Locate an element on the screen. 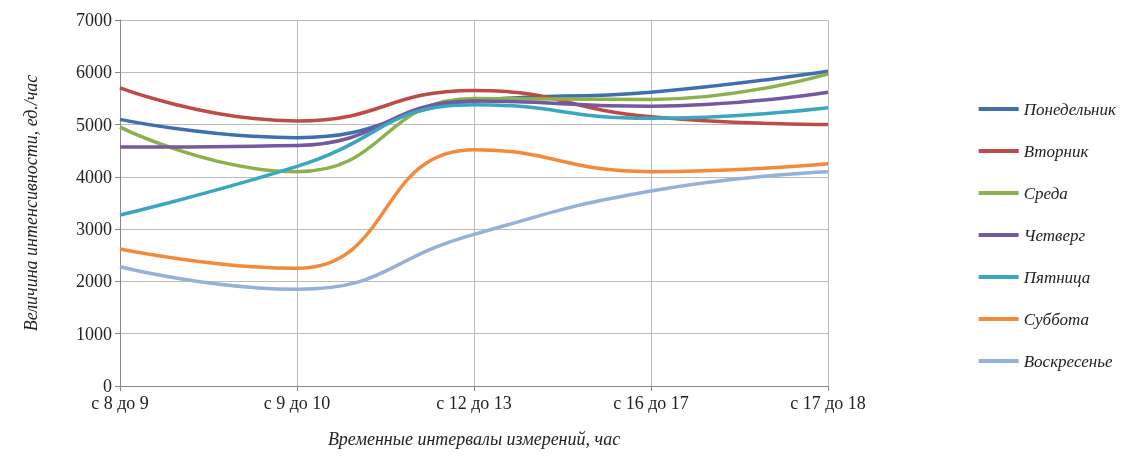 This screenshot has width=1131, height=470. y-axis-title: Величина интенсивности, ед./час is located at coordinates (31, 203).